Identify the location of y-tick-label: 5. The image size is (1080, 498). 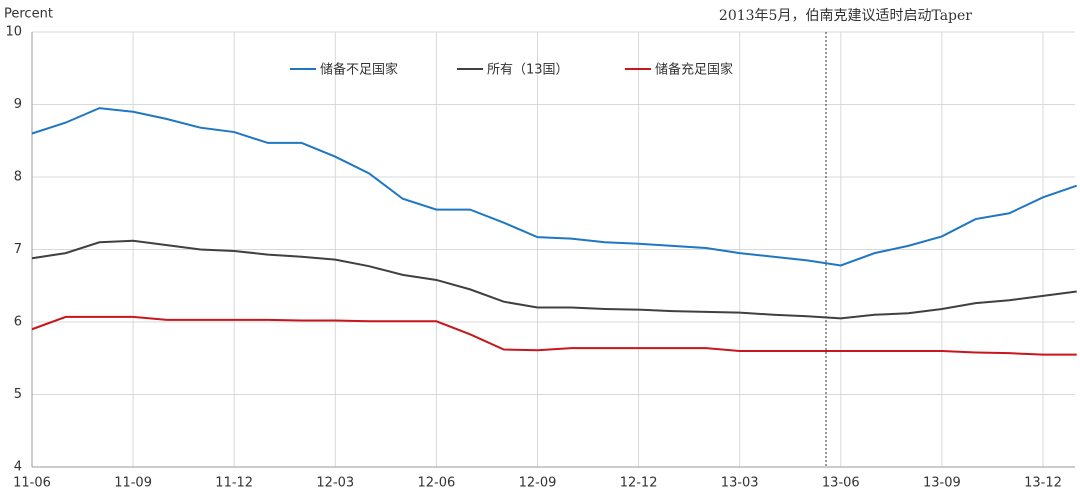
(18, 394).